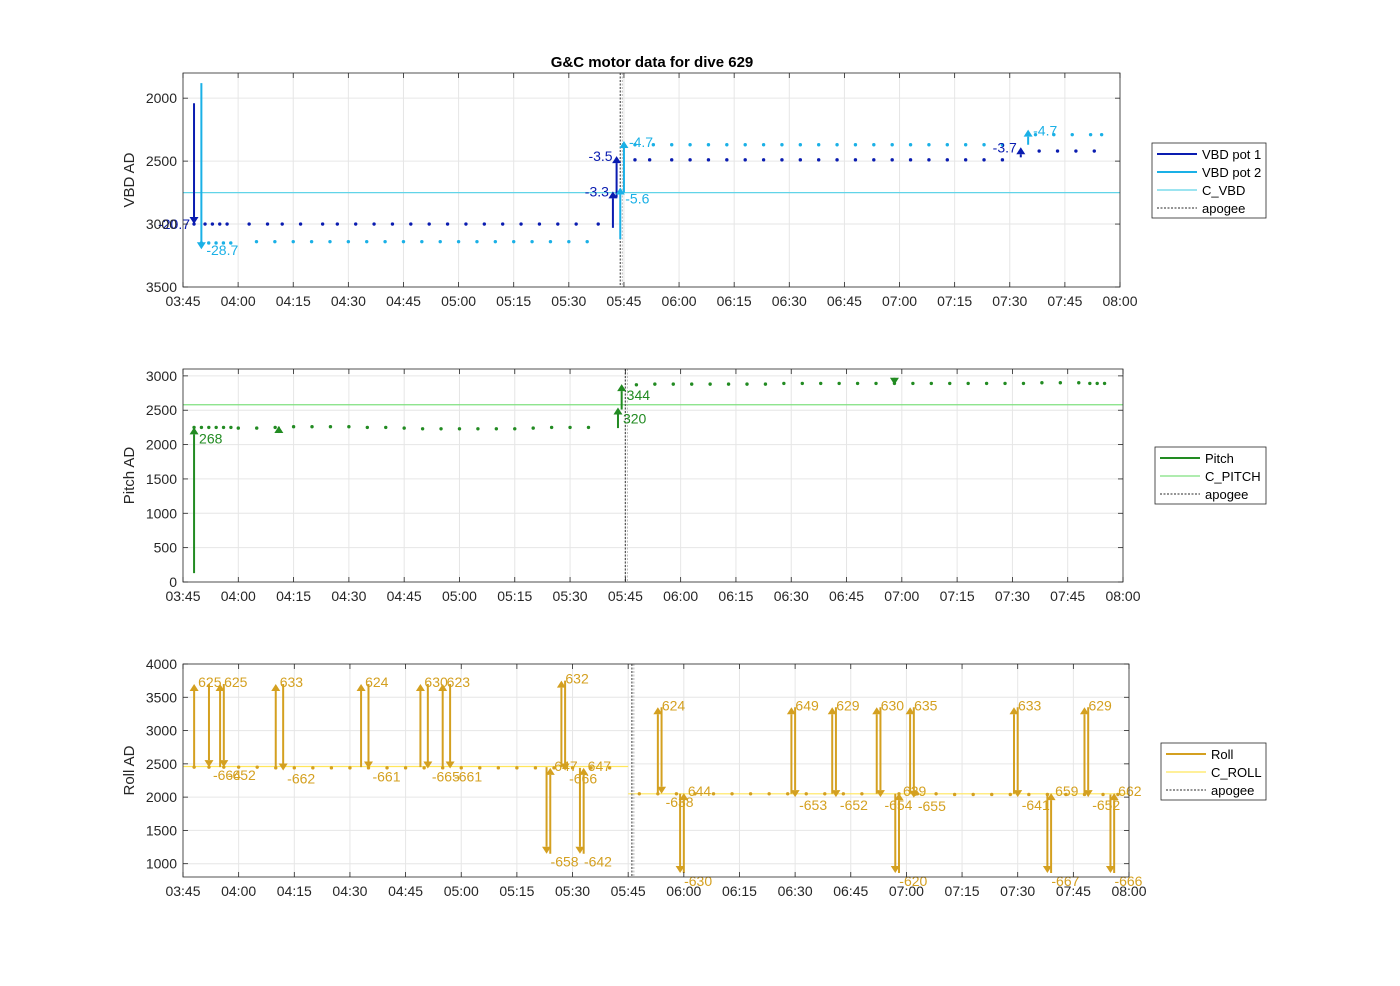 The width and height of the screenshot is (1400, 986). I want to click on axes-box, so click(651, 180).